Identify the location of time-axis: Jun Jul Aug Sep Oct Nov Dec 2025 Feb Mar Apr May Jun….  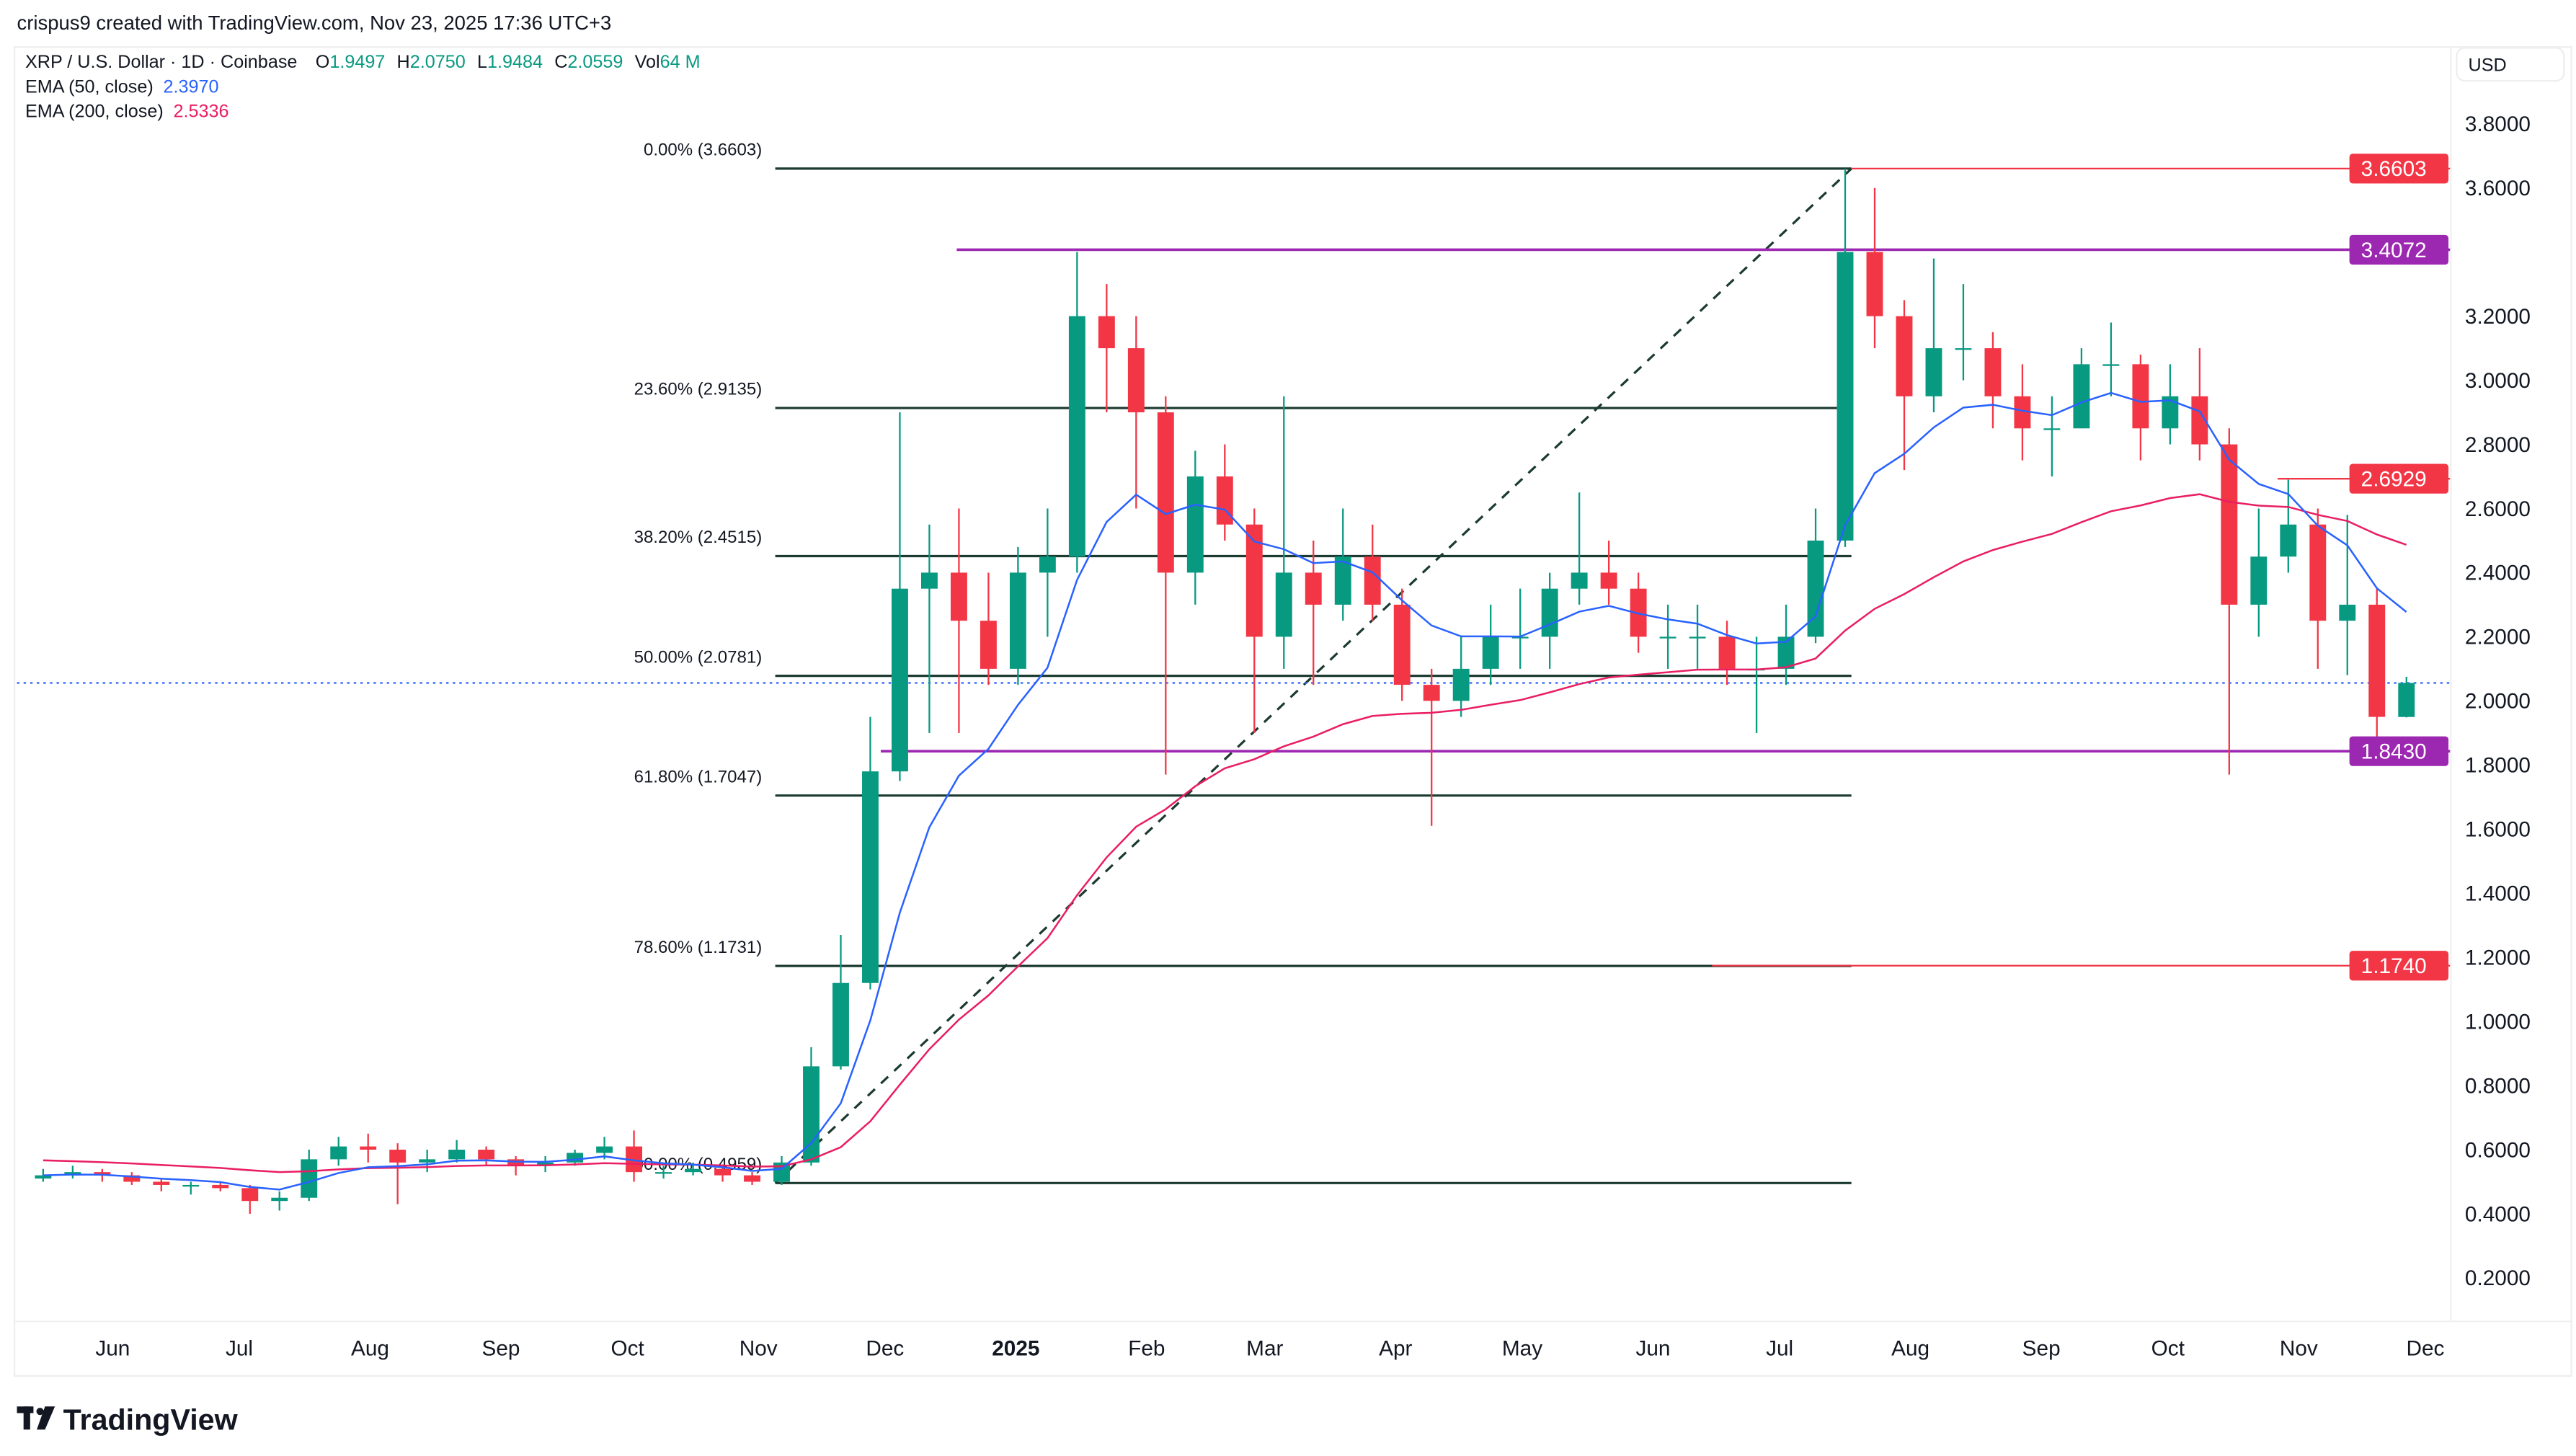
(1269, 1348).